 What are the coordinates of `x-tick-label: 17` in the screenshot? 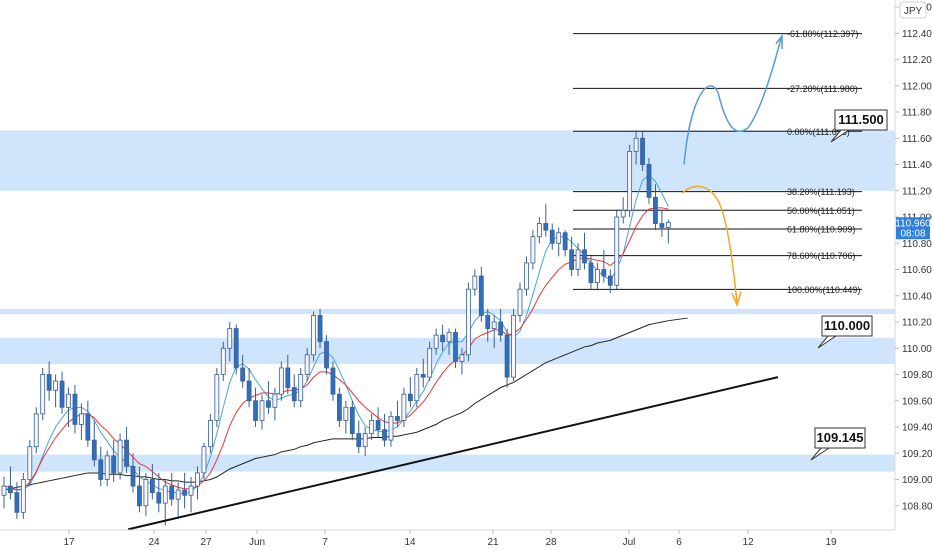 It's located at (69, 542).